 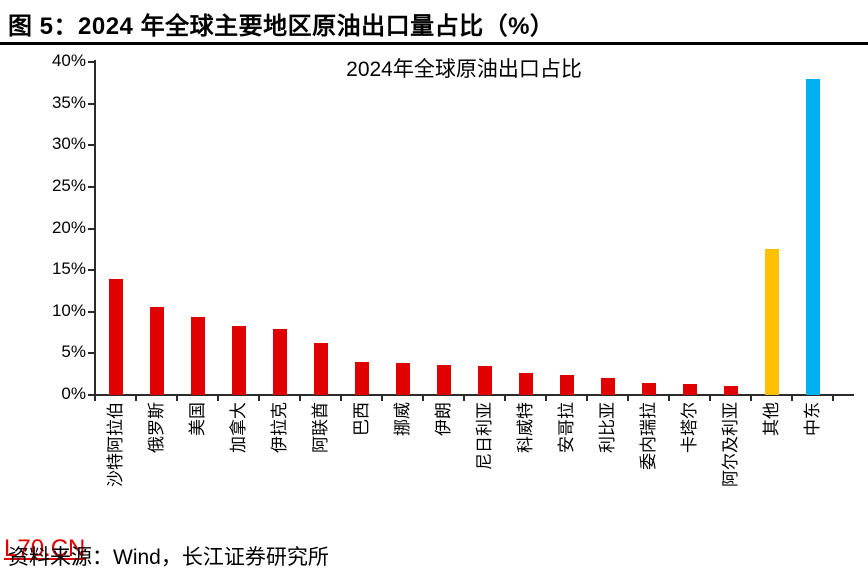 I want to click on y-tick-5%, so click(x=91, y=353).